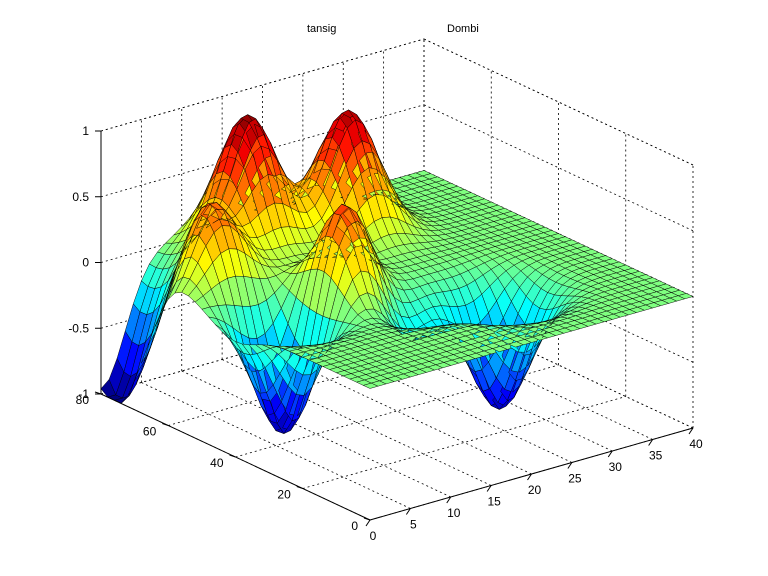  What do you see at coordinates (150, 432) in the screenshot?
I see `y-tick-label: 60` at bounding box center [150, 432].